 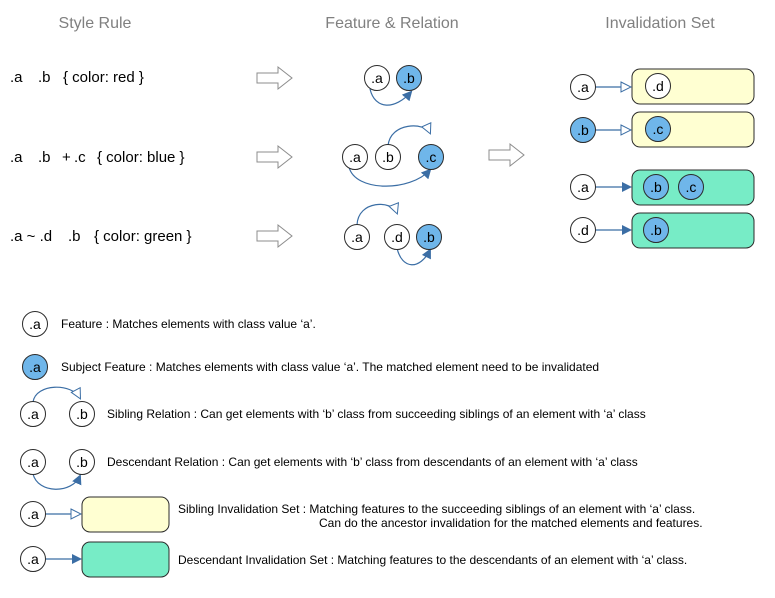 What do you see at coordinates (141, 157) in the screenshot?
I see `rule-2-declaration: { color: blue }` at bounding box center [141, 157].